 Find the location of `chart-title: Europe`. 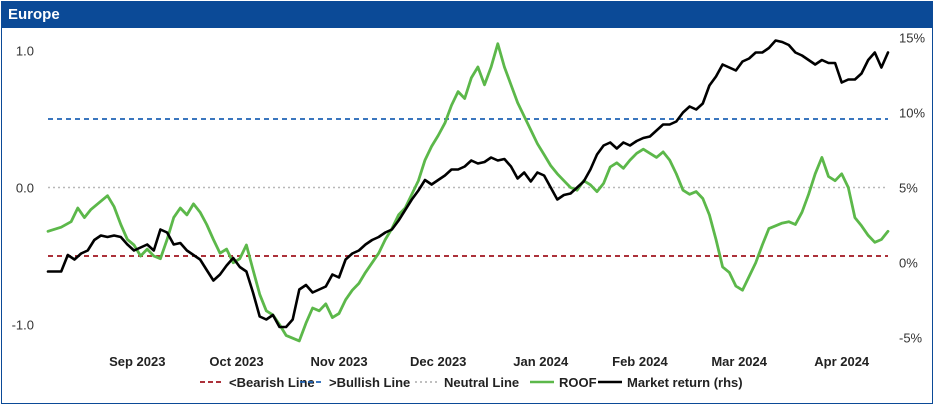

chart-title: Europe is located at coordinates (34, 14).